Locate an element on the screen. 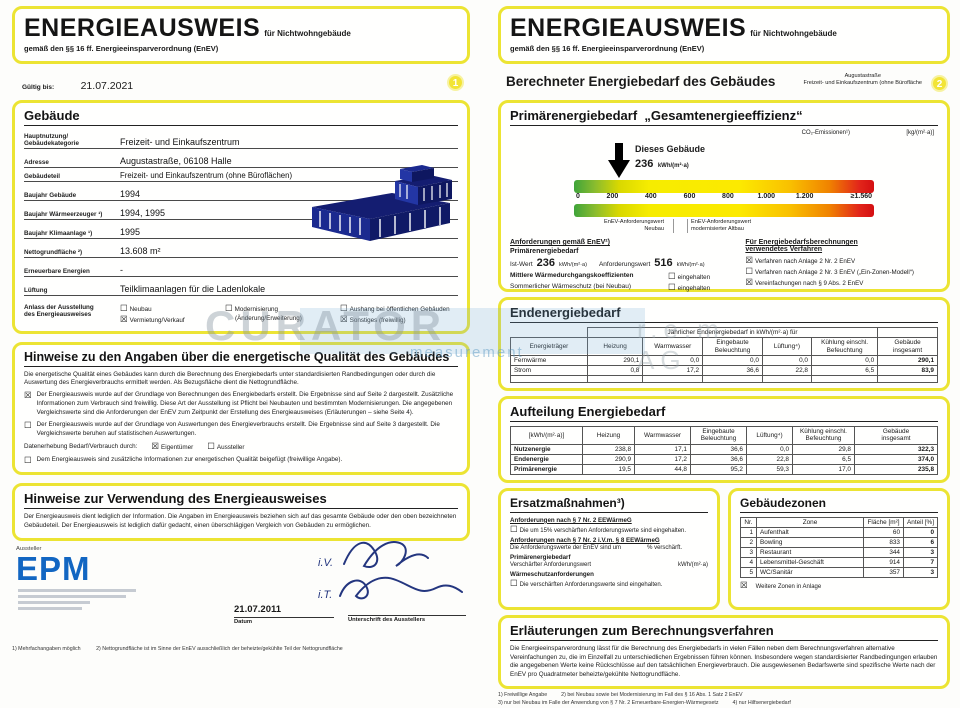 The height and width of the screenshot is (708, 960). field-row: Nettogrundfläche ²) 13.608 m² is located at coordinates (241, 248).